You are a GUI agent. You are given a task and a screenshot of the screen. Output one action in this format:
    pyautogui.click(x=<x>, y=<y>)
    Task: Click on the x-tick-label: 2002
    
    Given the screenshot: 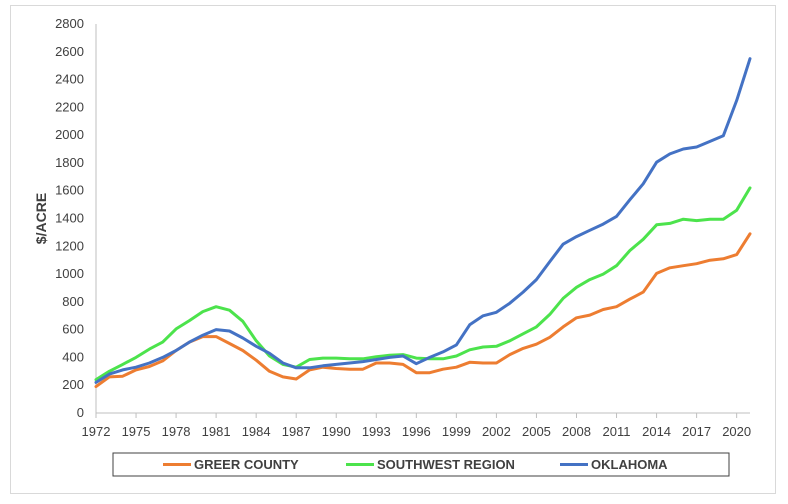 What is the action you would take?
    pyautogui.click(x=496, y=431)
    